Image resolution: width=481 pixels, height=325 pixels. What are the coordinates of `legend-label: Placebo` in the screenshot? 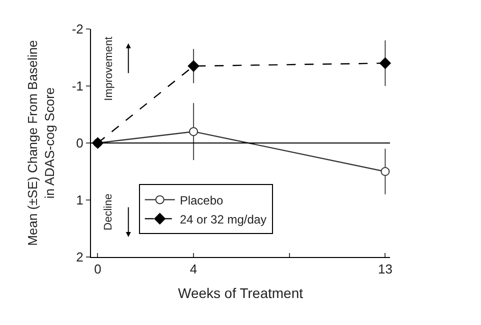 It's located at (202, 200).